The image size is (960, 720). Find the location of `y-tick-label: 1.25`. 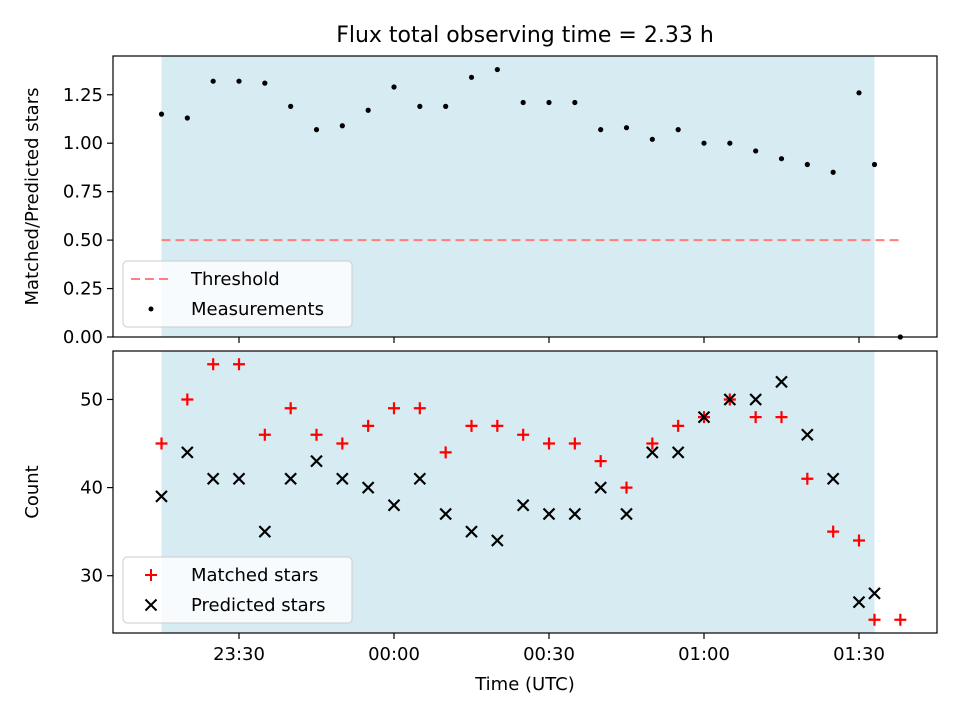

y-tick-label: 1.25 is located at coordinates (83, 95).